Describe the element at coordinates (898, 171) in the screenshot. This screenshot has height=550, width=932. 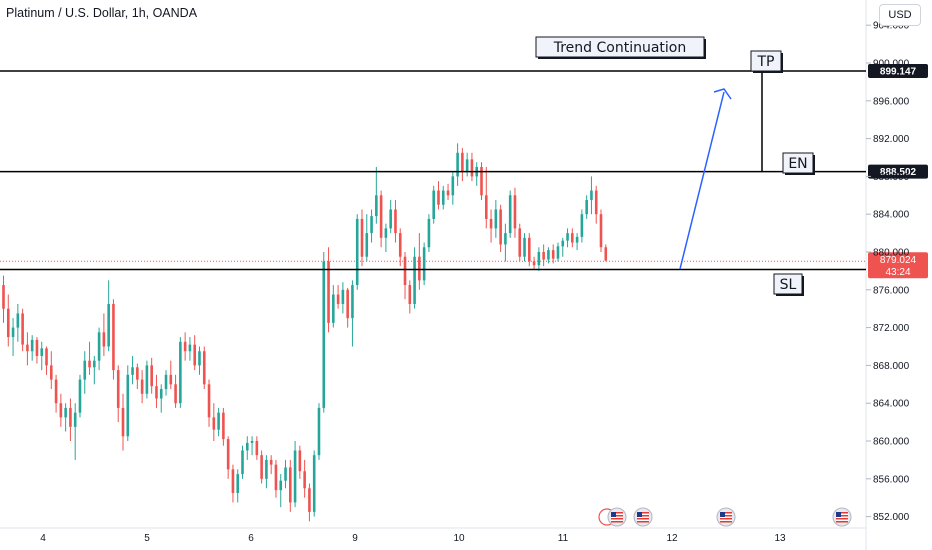
I see `level-badge-en` at that location.